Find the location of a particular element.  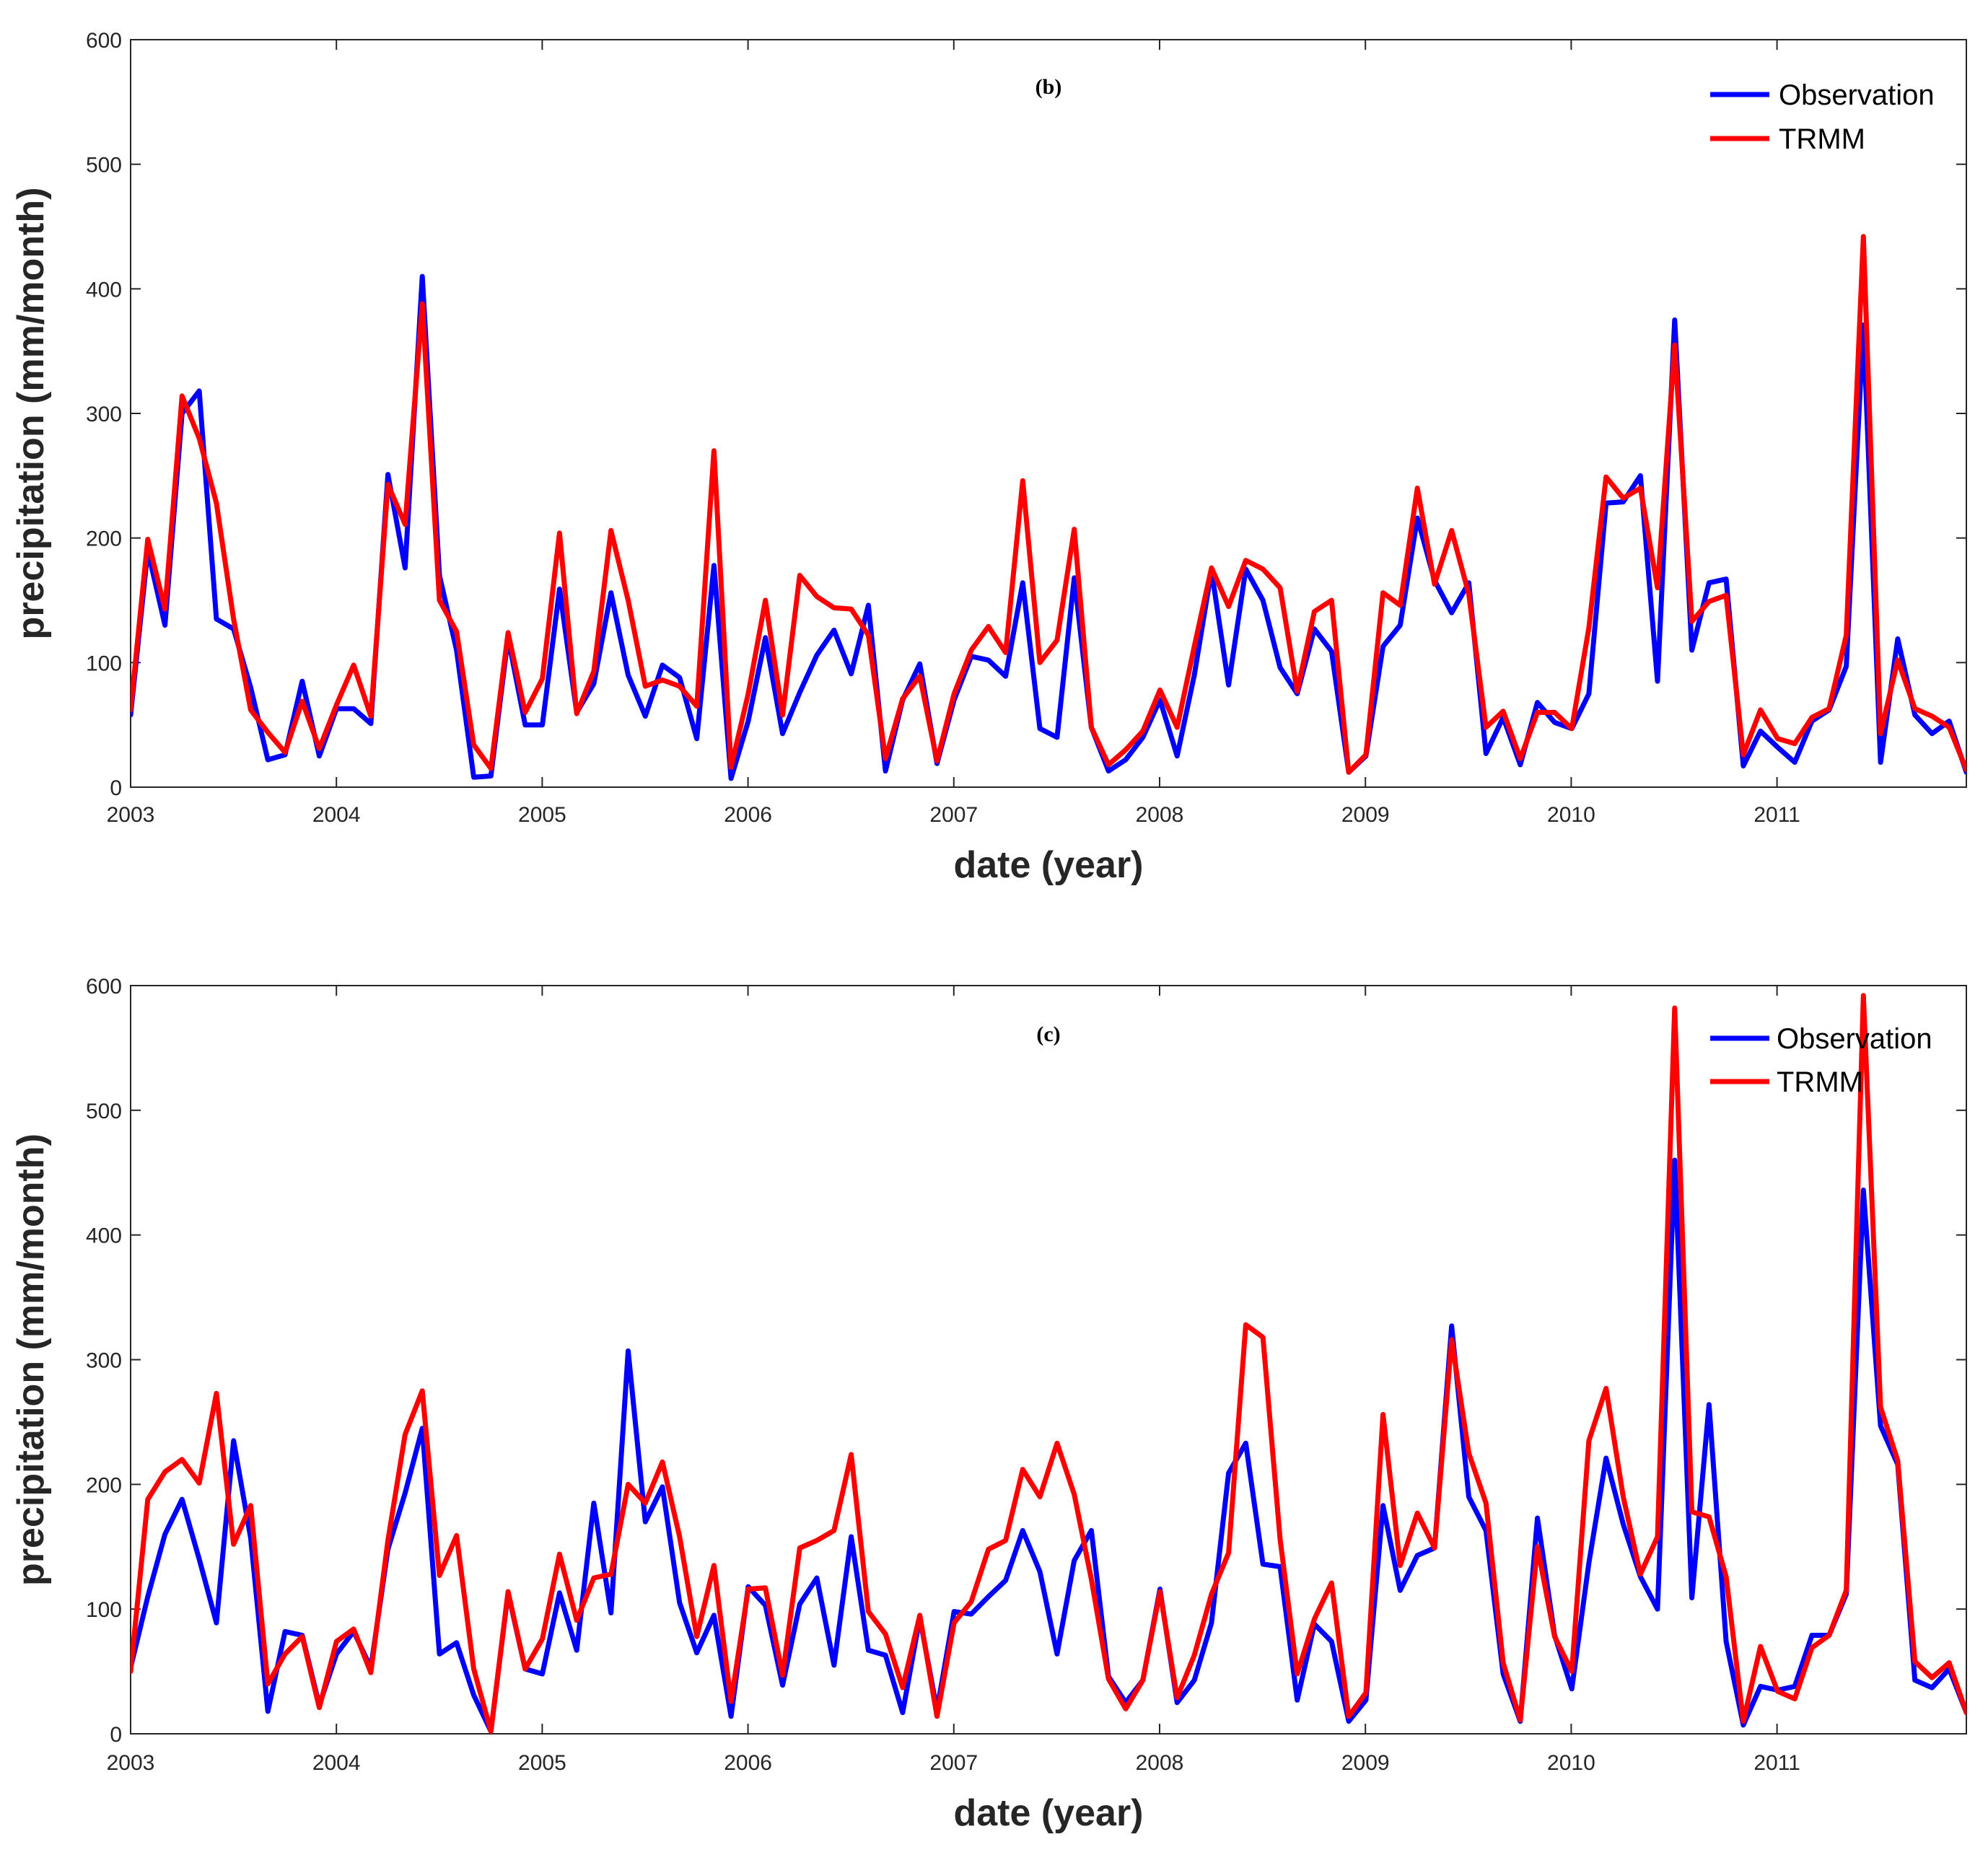

chart-b-y-tick-label: 300 is located at coordinates (104, 414).